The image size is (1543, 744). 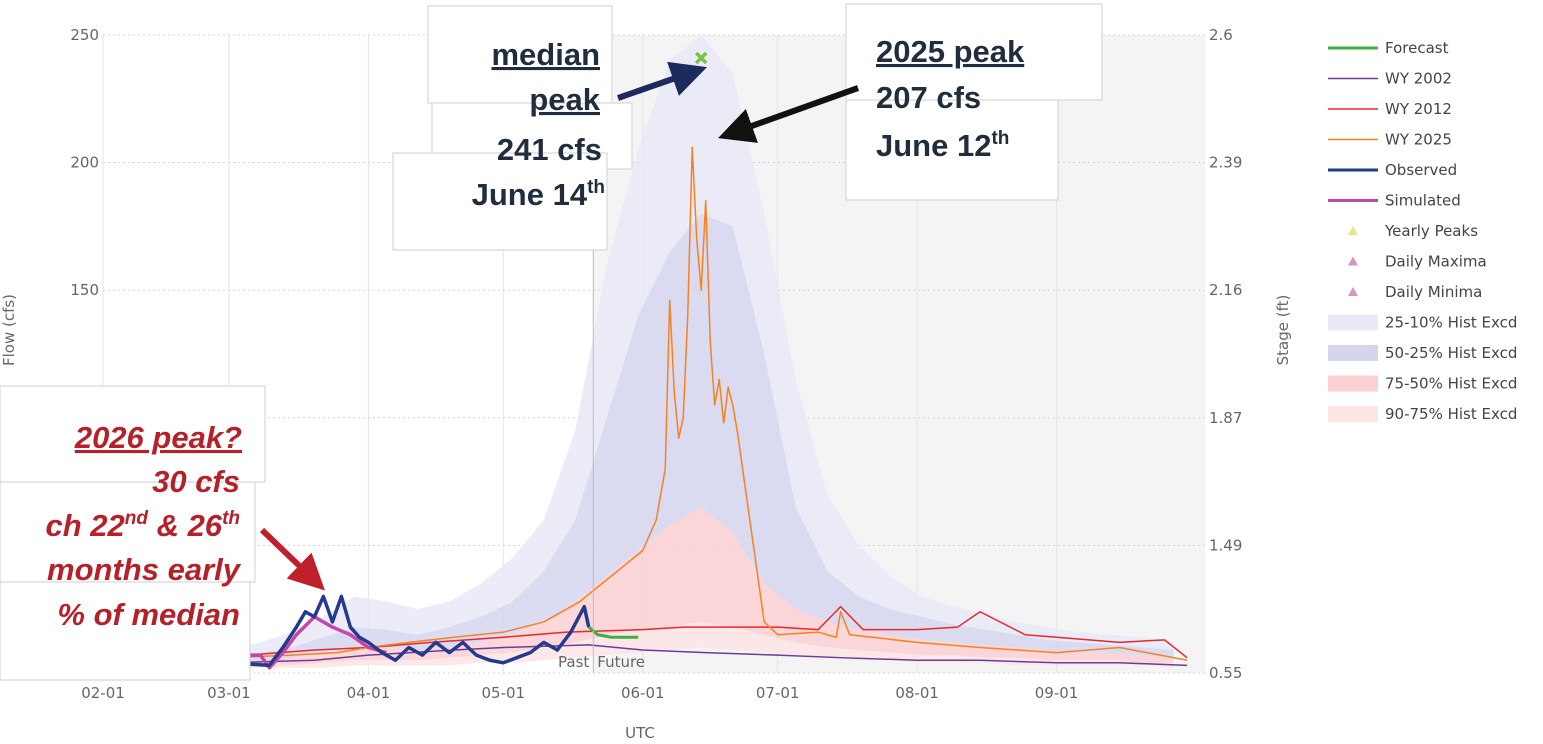 I want to click on annotation-text: June 14, so click(x=530, y=194).